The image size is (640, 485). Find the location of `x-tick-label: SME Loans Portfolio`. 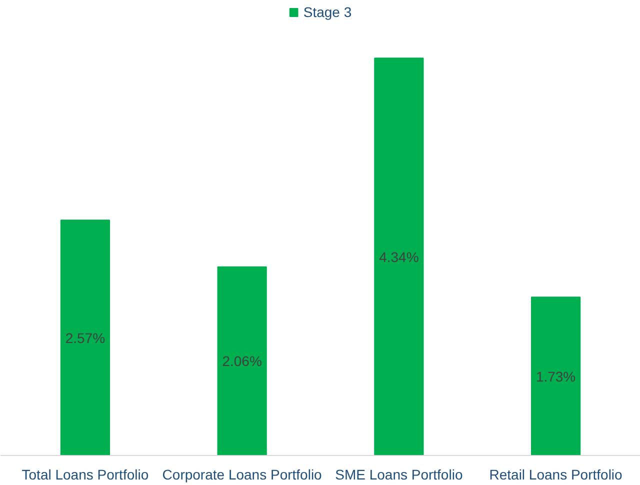

x-tick-label: SME Loans Portfolio is located at coordinates (399, 474).